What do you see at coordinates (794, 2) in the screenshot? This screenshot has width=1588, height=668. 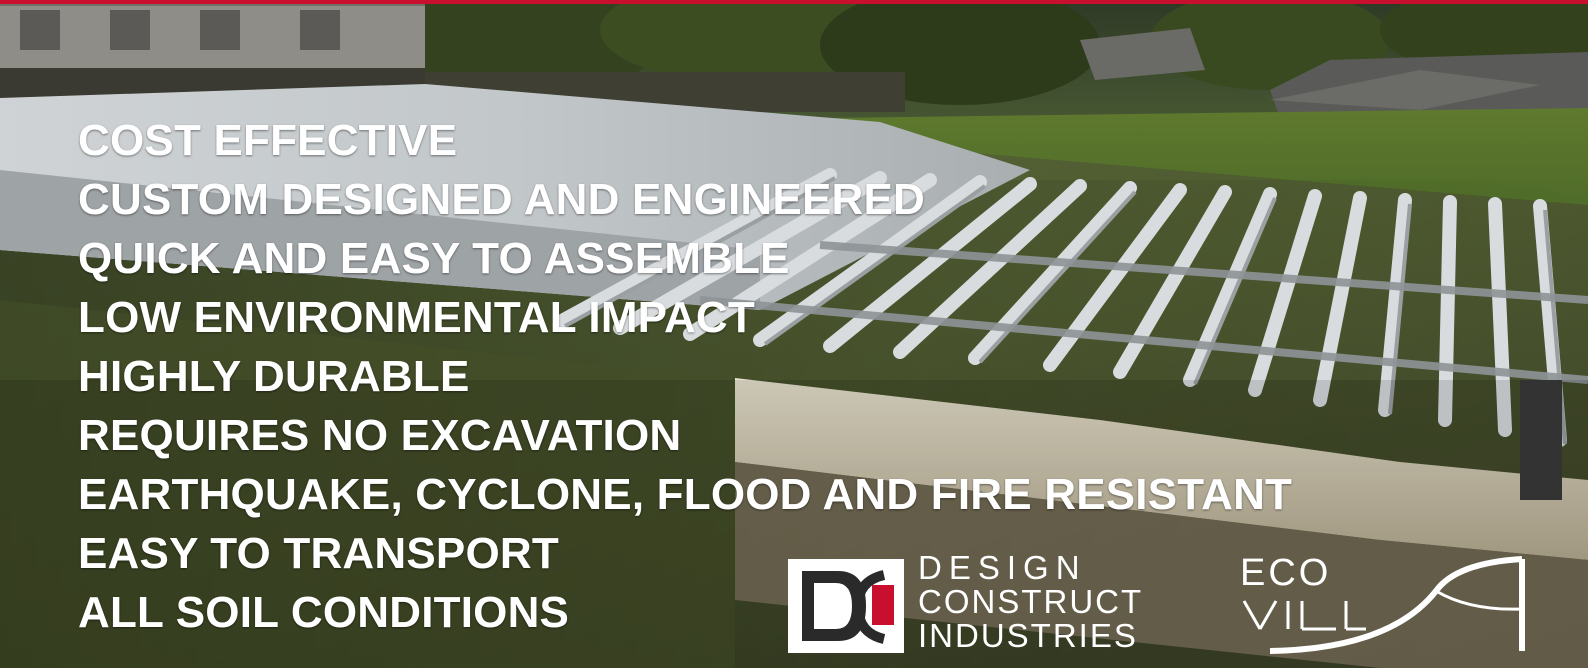 I see `top-accent-bar` at bounding box center [794, 2].